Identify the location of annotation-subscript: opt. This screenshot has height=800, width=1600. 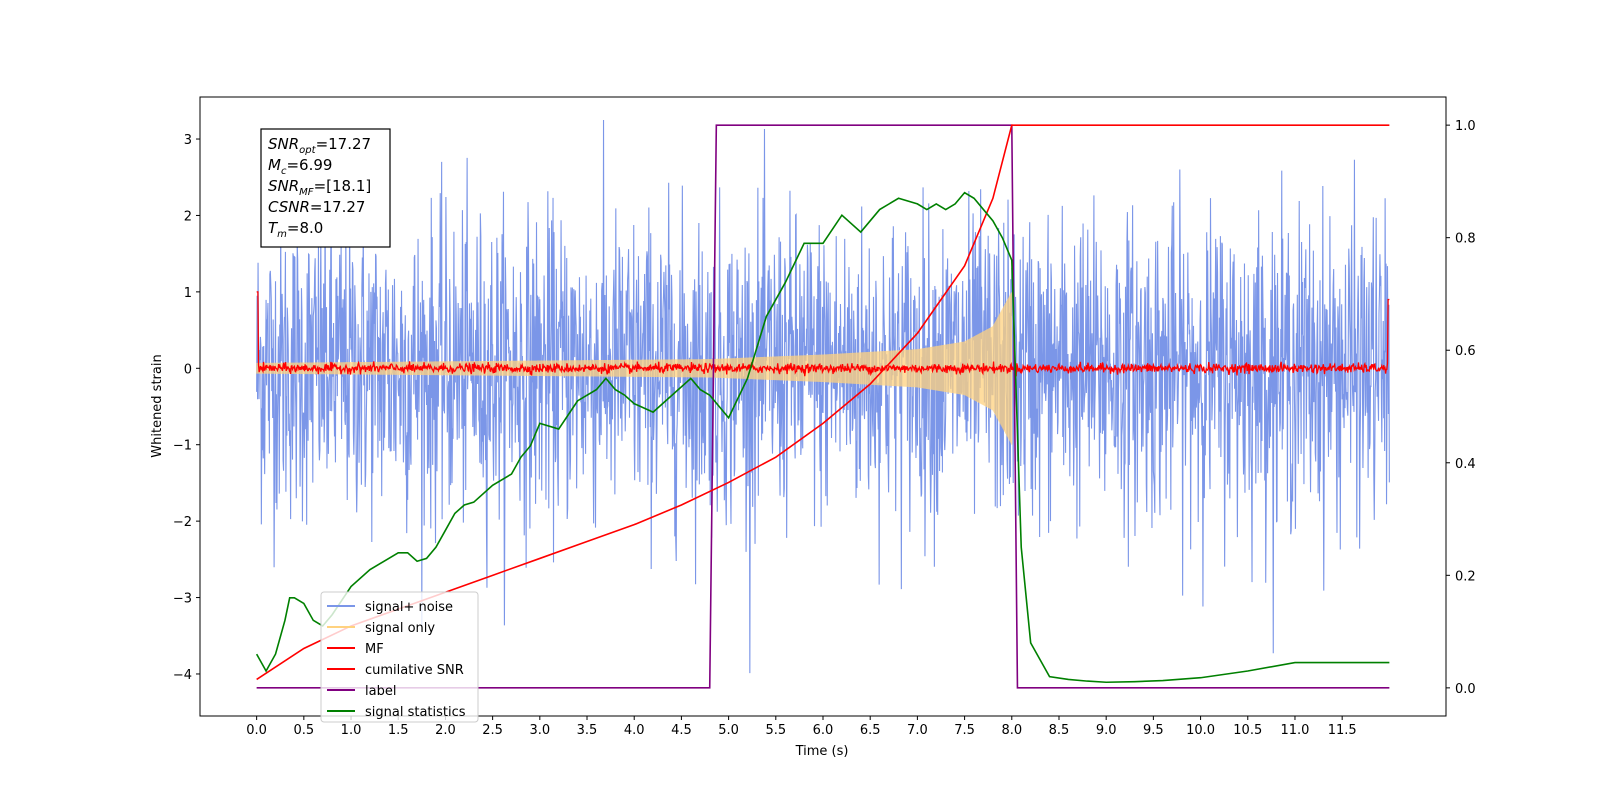
(307, 150).